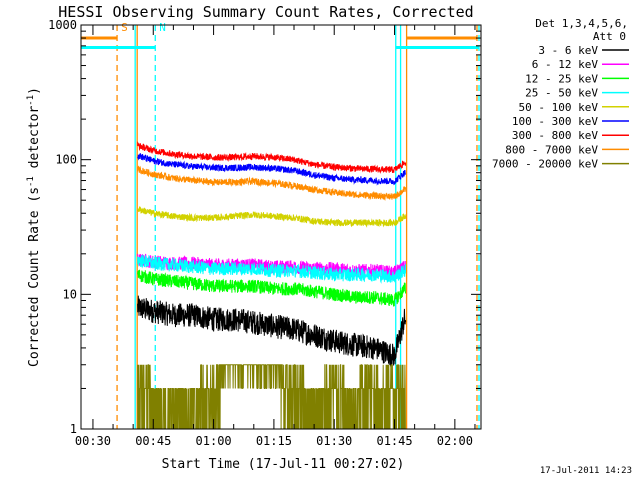  I want to click on series-line-7000-20000kev, so click(271, 397).